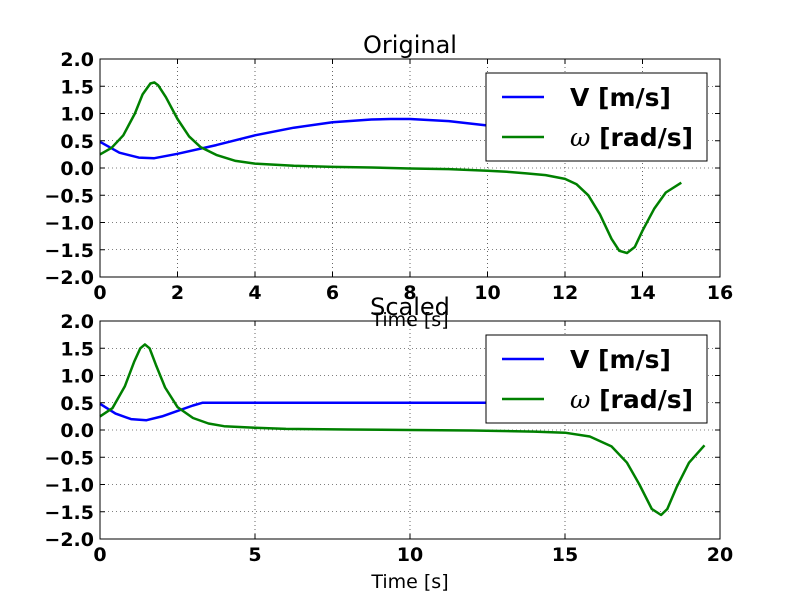  What do you see at coordinates (409, 293) in the screenshot?
I see `x-tick-label: 8` at bounding box center [409, 293].